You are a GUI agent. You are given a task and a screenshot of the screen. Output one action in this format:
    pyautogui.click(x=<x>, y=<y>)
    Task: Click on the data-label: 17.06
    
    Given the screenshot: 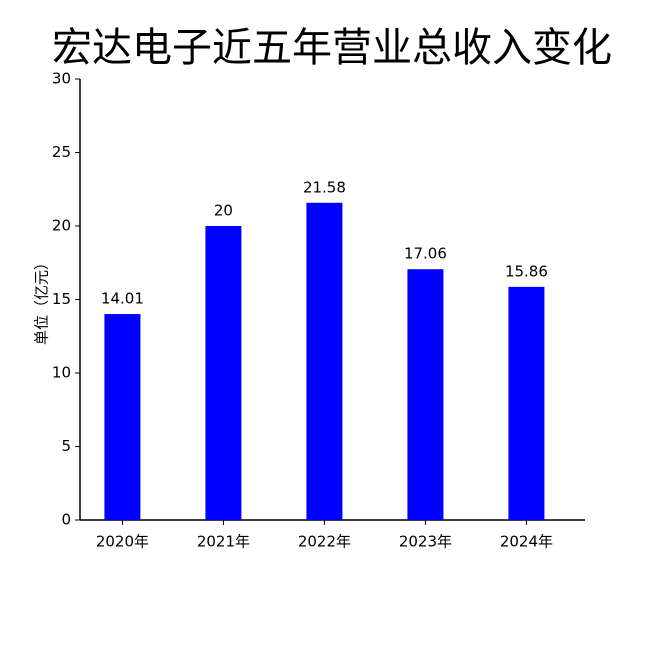 What is the action you would take?
    pyautogui.click(x=425, y=254)
    